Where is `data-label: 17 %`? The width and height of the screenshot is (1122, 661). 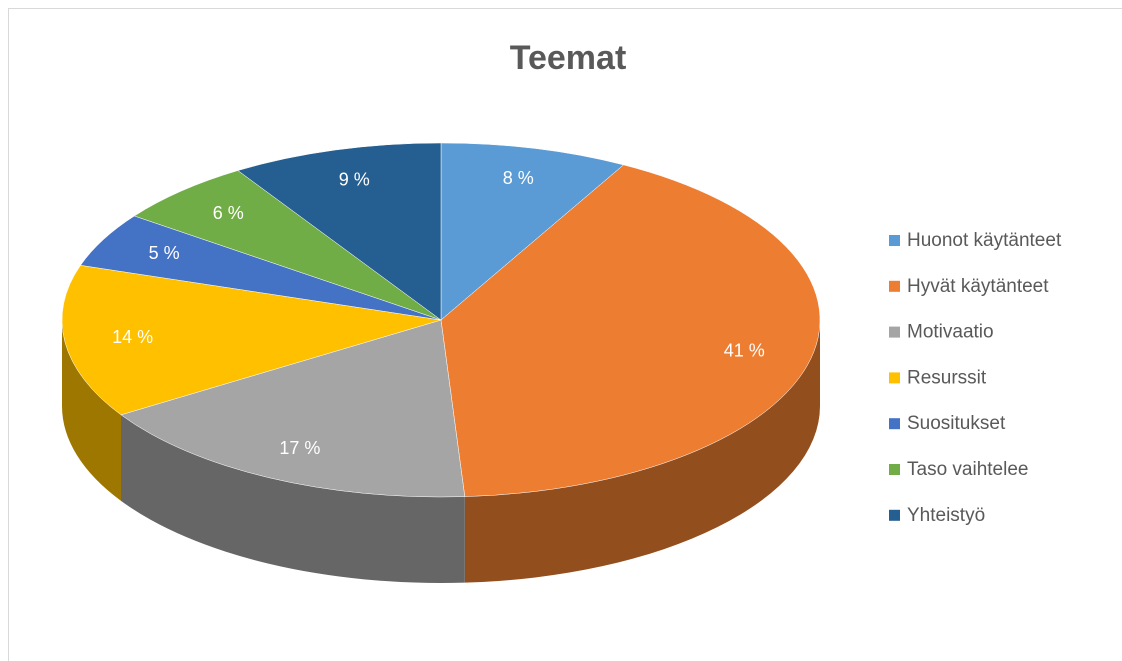
data-label: 17 % is located at coordinates (299, 448).